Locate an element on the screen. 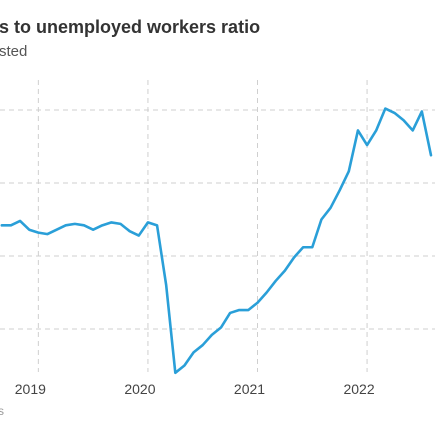 The image size is (435, 435). x-tick-label: 2020 is located at coordinates (139, 389).